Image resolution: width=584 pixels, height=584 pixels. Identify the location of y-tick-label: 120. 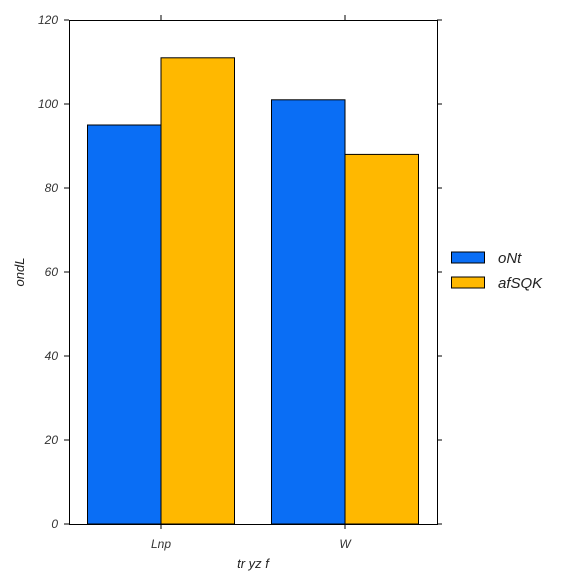
(48, 20).